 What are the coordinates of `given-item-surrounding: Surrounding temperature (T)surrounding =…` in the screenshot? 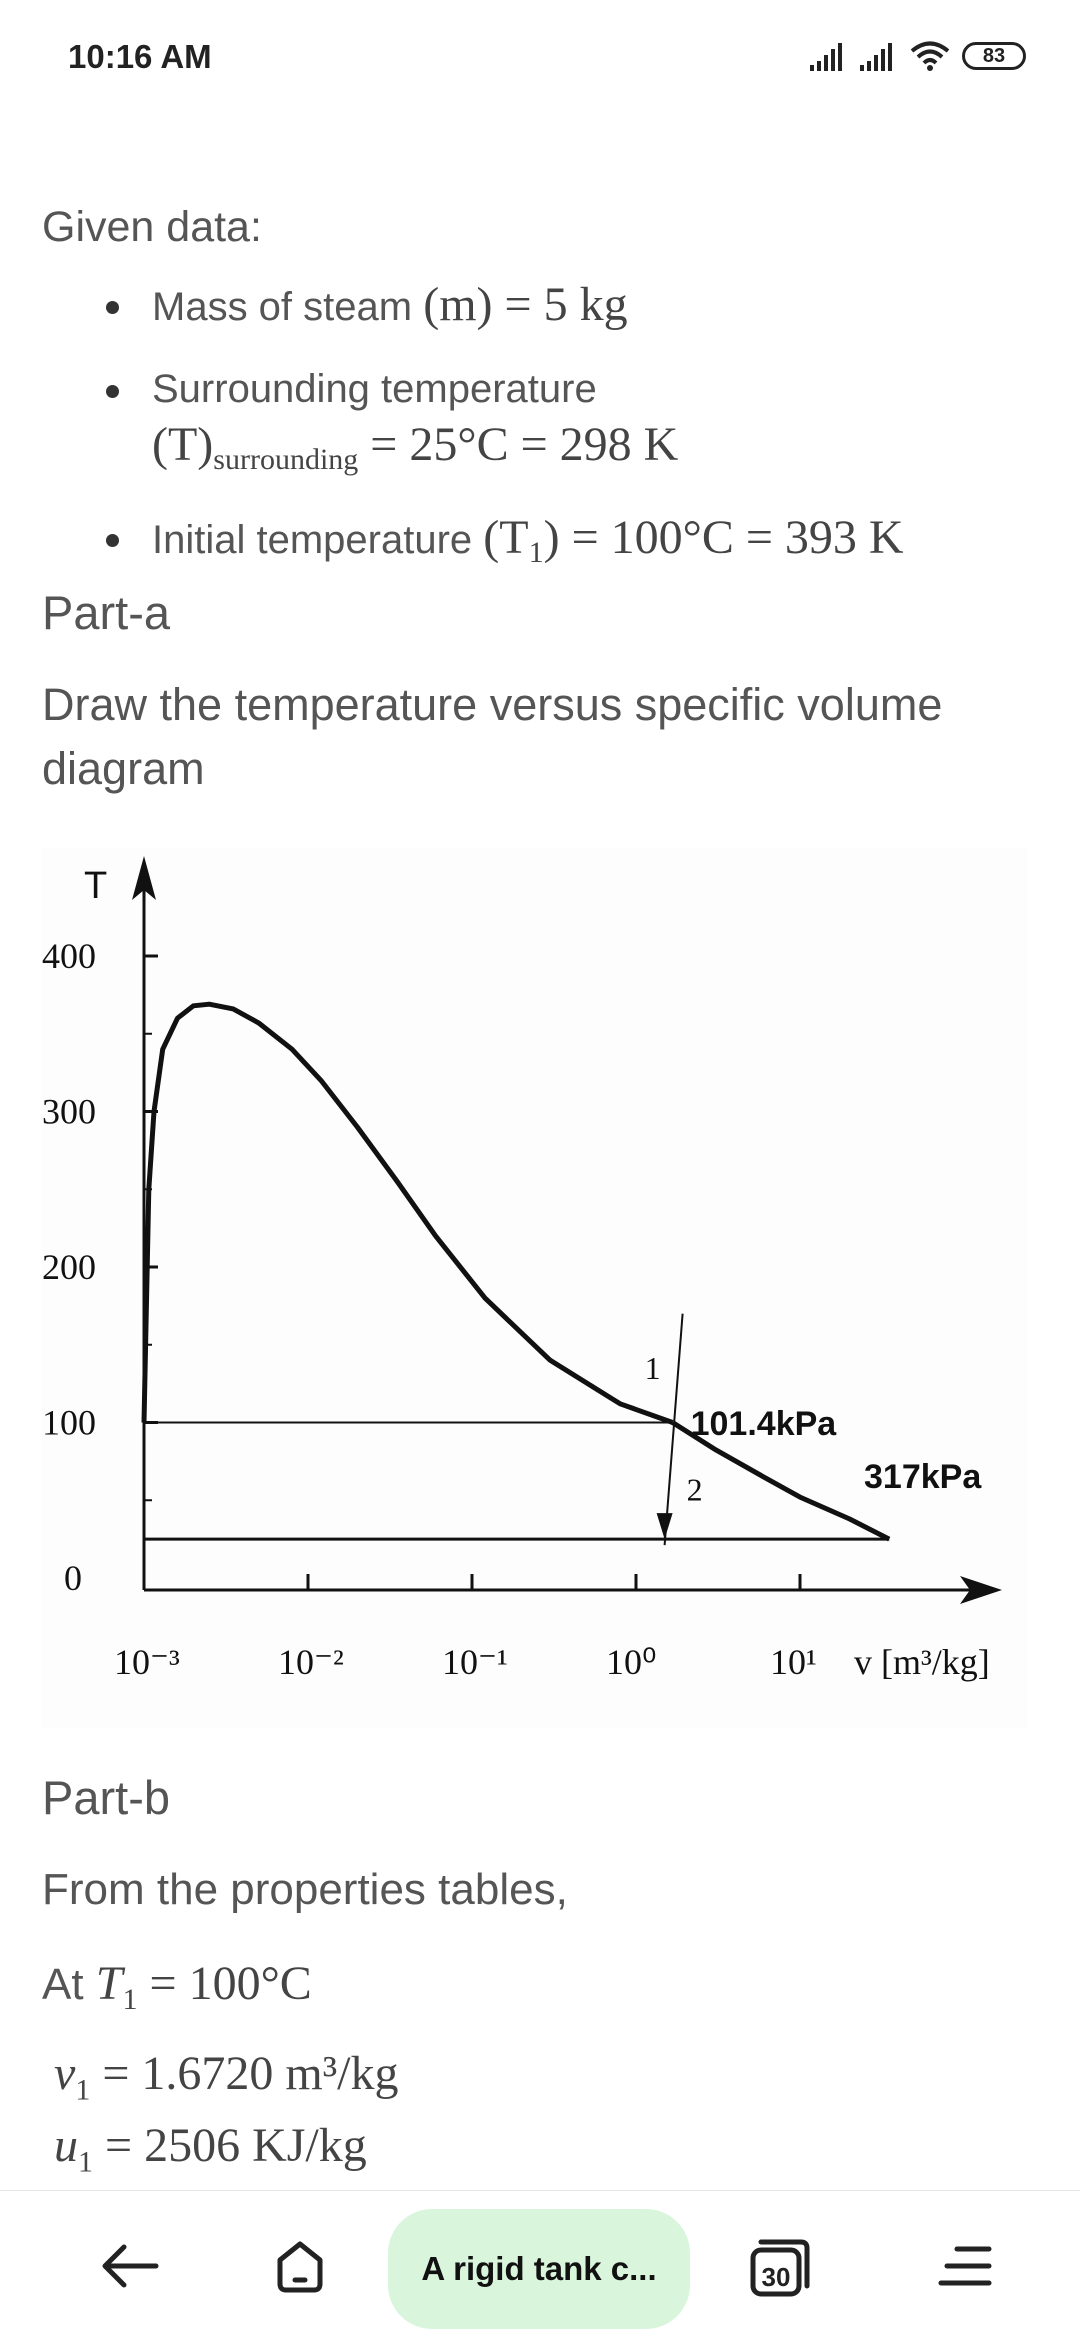 It's located at (542, 424).